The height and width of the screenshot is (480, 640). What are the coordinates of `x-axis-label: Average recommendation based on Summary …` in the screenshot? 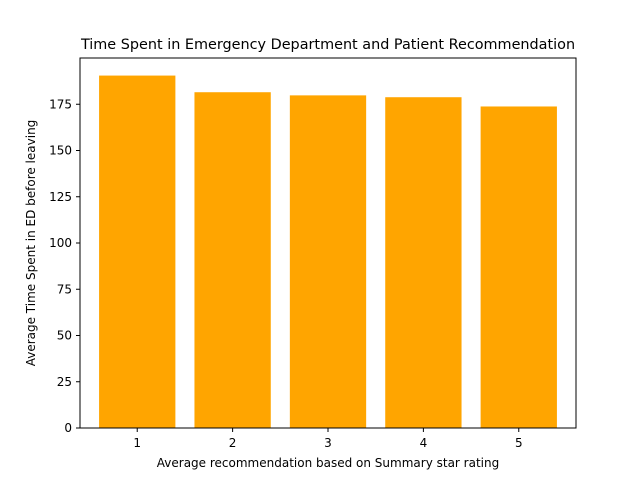 It's located at (328, 463).